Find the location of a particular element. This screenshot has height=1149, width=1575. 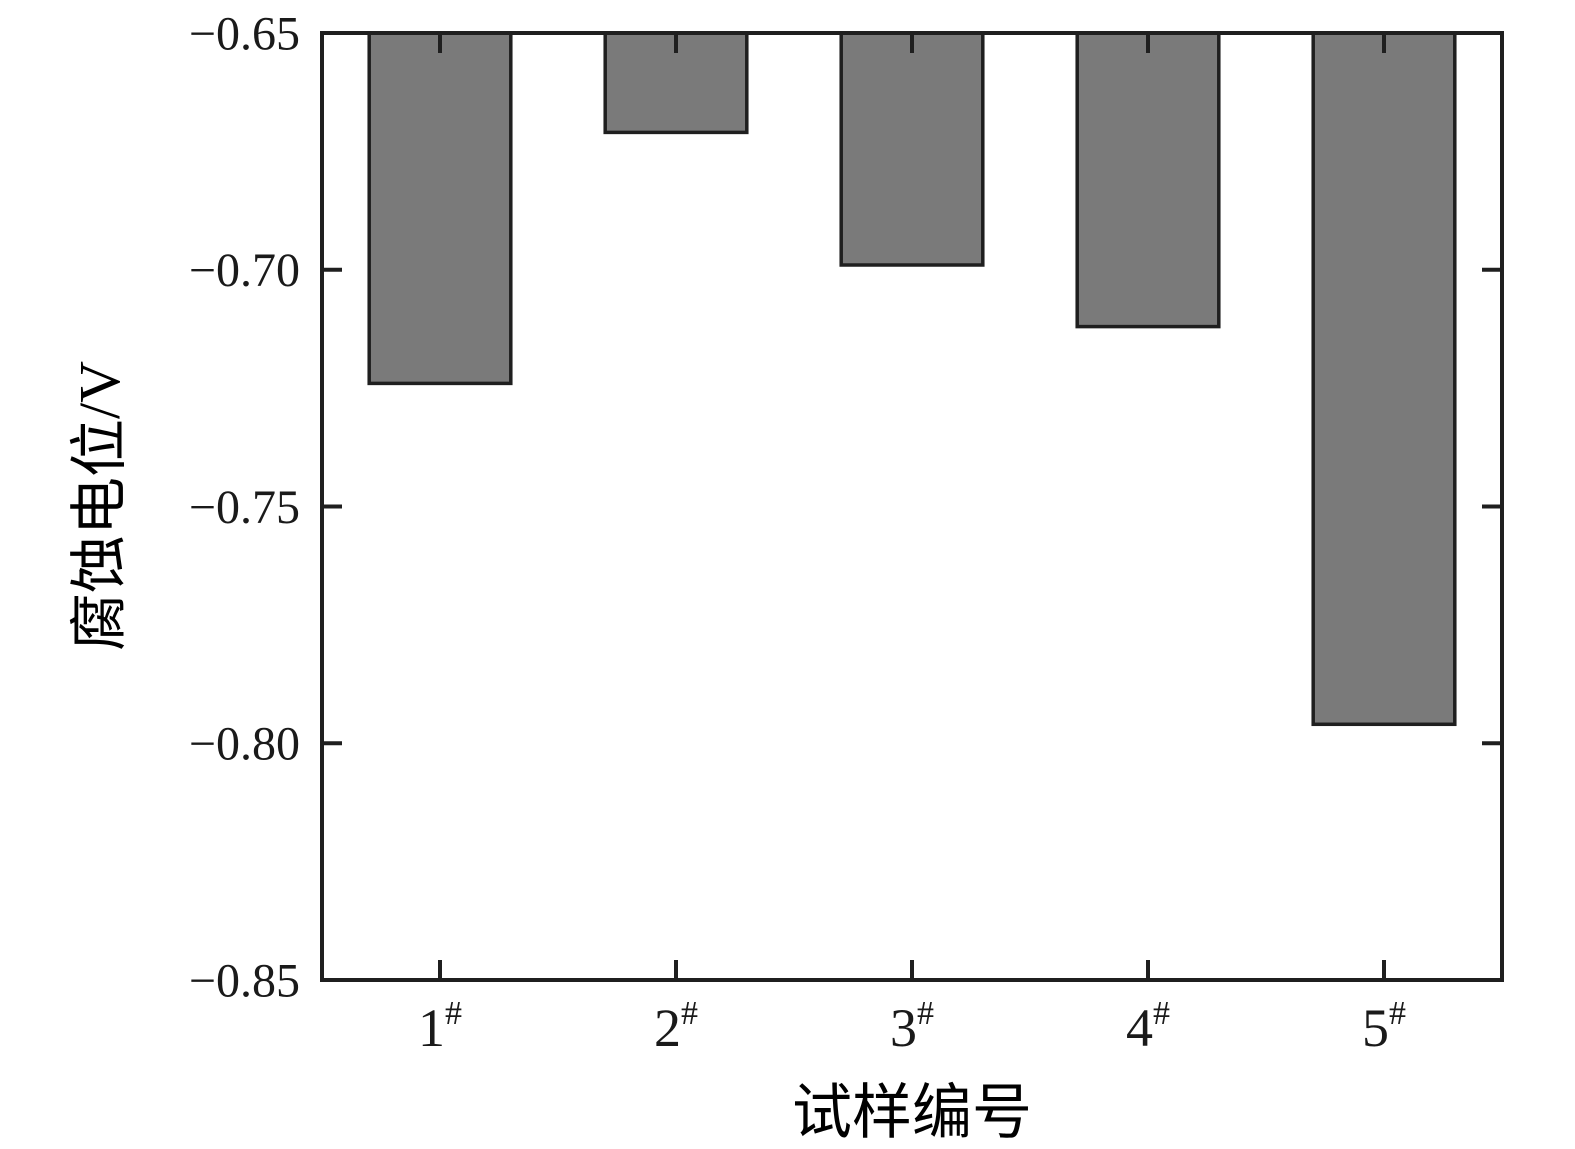

x-tick-label: 2# is located at coordinates (676, 1026).